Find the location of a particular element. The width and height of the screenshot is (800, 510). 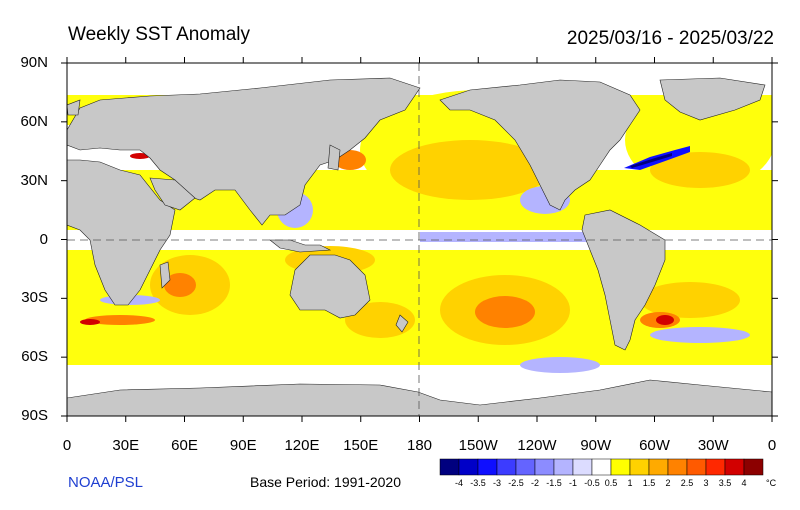

lat-label: 90N is located at coordinates (34, 62).